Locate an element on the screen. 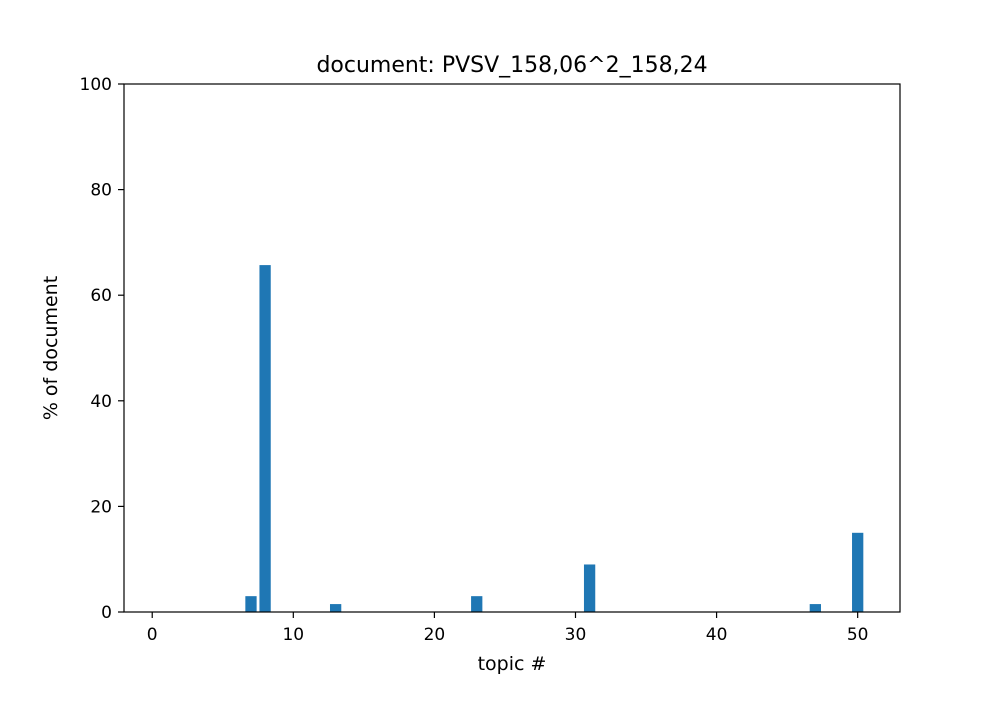 The image size is (1000, 704). chart-title: document: PVSV_158,06^2_158,24 is located at coordinates (511, 65).